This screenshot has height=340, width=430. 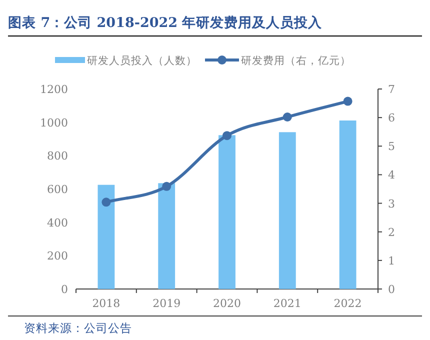 I want to click on y2-tick-label: 2, so click(x=391, y=232).